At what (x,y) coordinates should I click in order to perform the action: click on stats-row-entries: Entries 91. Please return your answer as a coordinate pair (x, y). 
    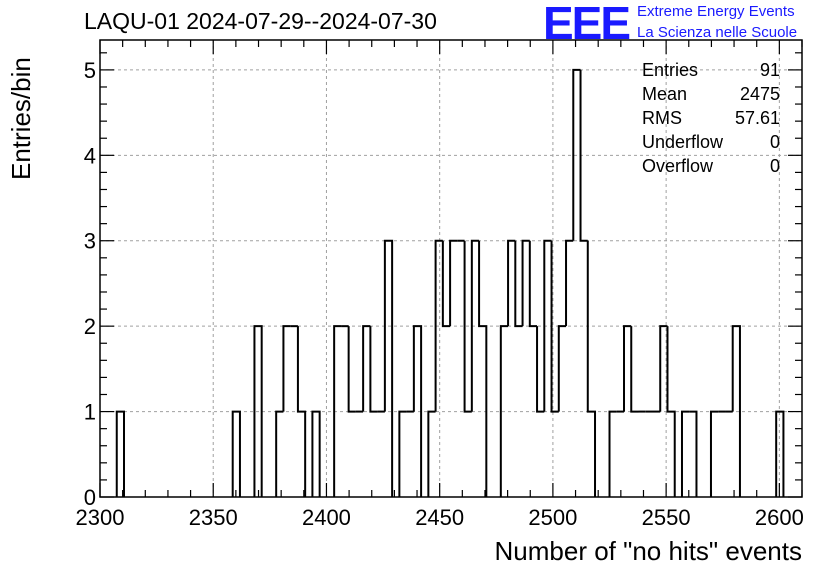
    Looking at the image, I should click on (711, 70).